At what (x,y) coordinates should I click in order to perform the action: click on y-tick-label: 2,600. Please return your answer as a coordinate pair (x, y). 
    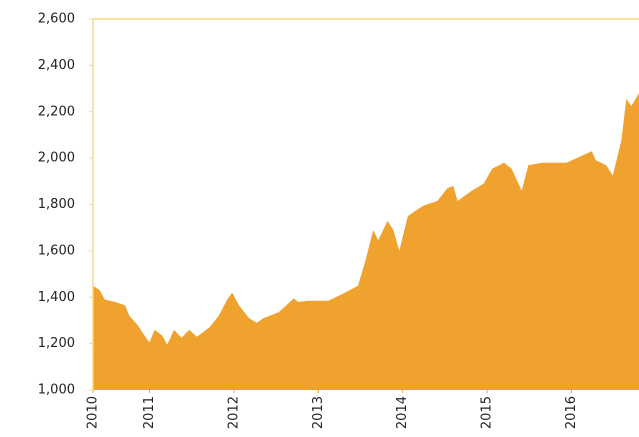
    Looking at the image, I should click on (56, 19).